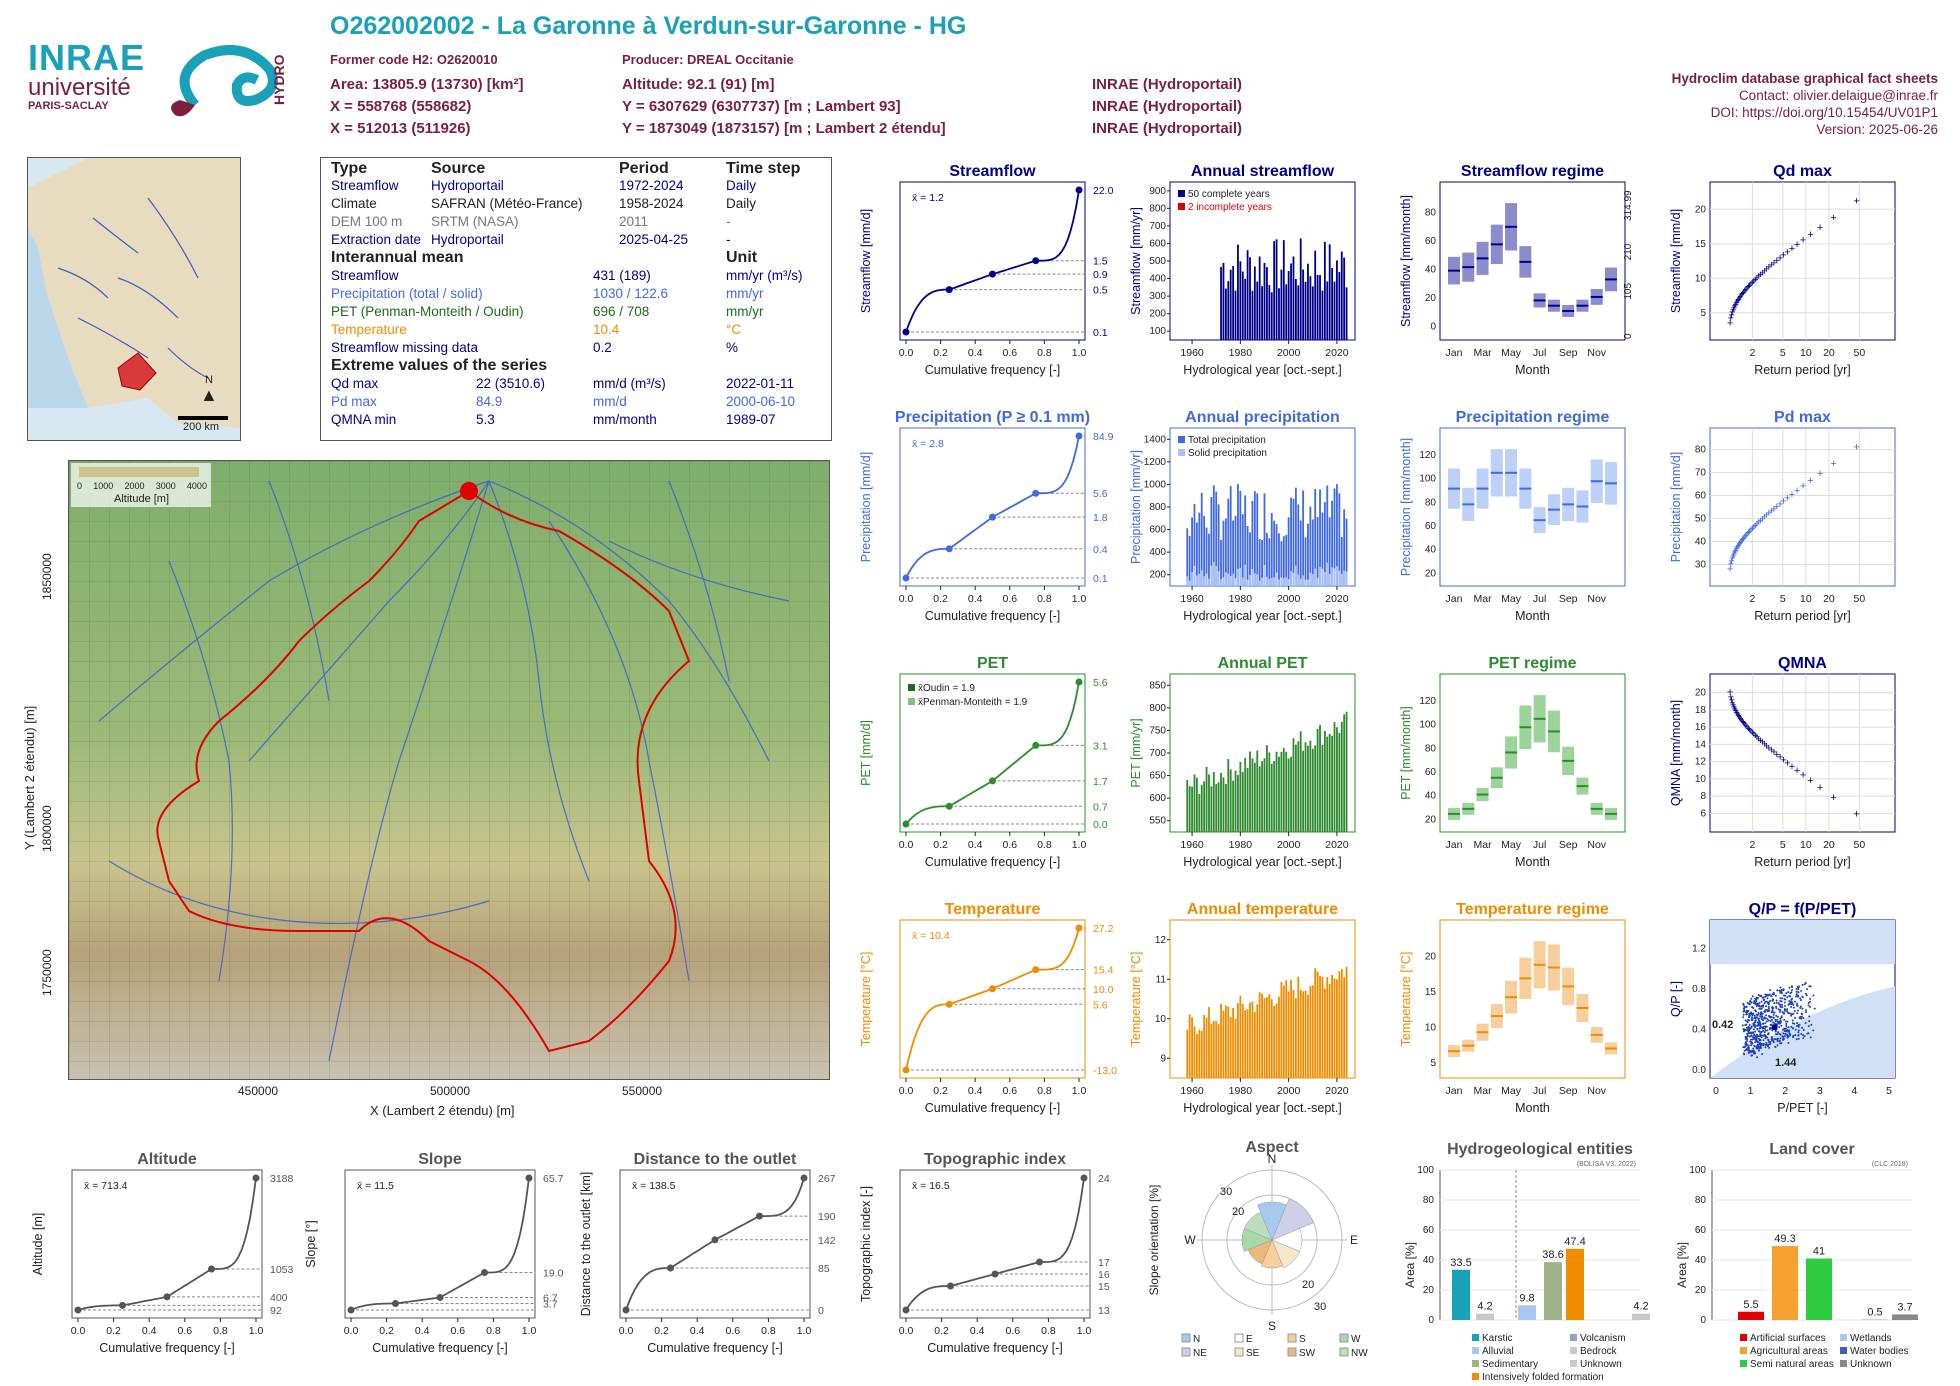 The height and width of the screenshot is (1386, 1960). What do you see at coordinates (1079, 353) in the screenshot?
I see `x-tick-label: 1.0` at bounding box center [1079, 353].